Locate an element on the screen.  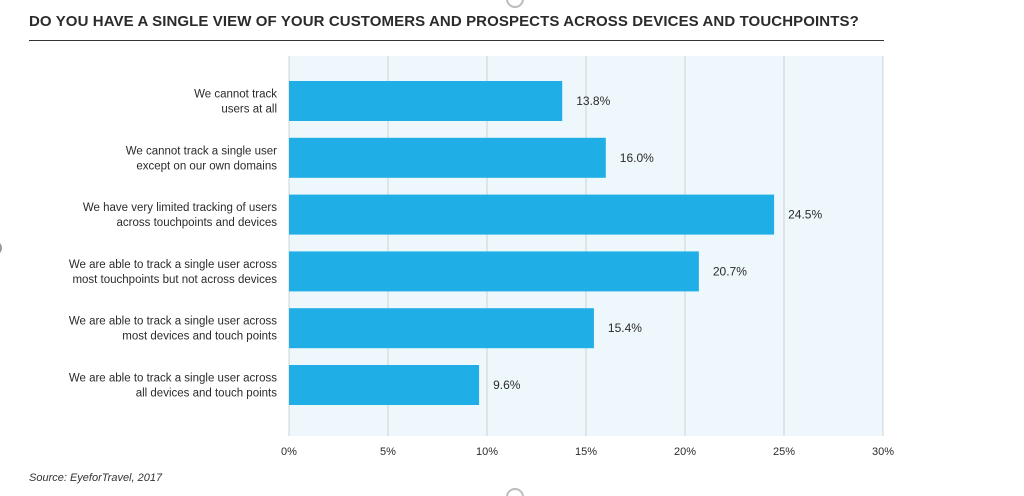
category-label: We cannot track users at all is located at coordinates (235, 102).